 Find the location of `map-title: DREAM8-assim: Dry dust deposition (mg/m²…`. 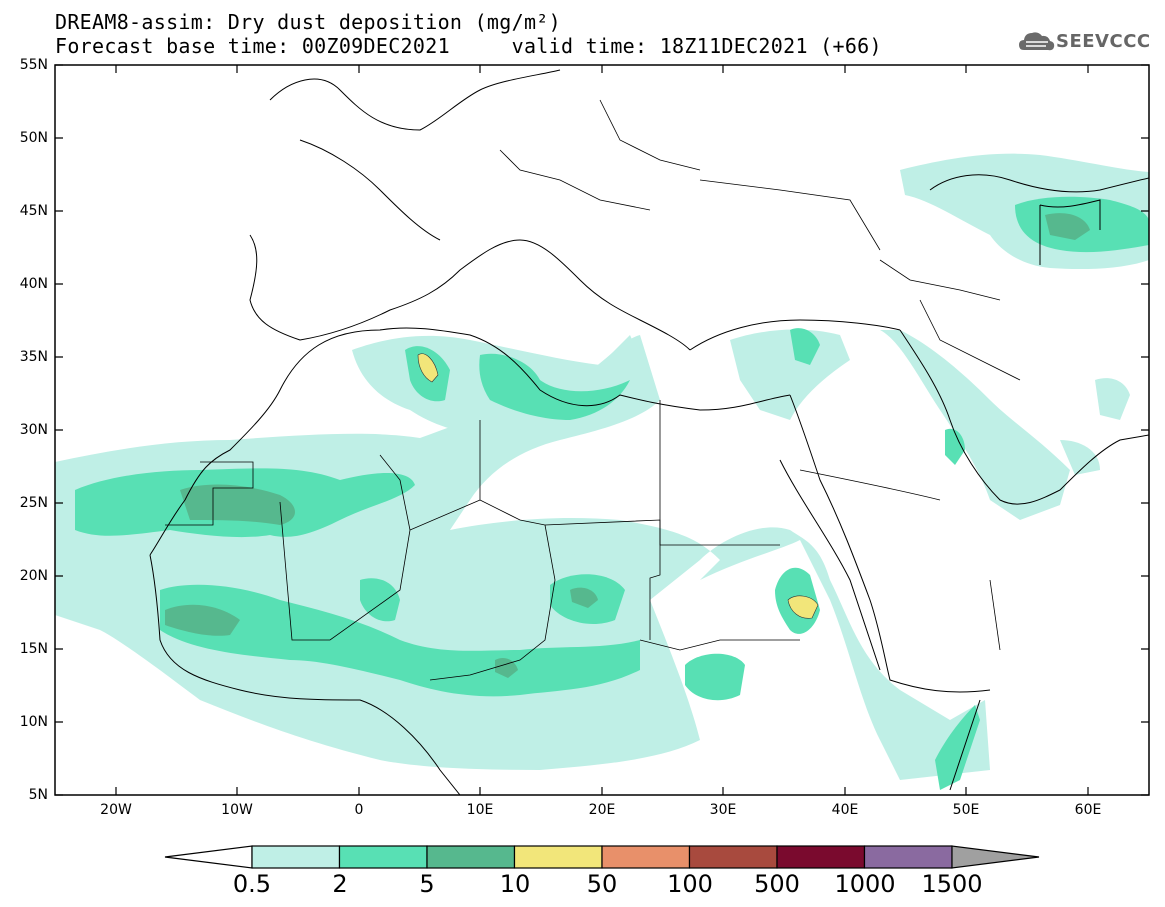

map-title: DREAM8-assim: Dry dust deposition (mg/m²… is located at coordinates (308, 22).